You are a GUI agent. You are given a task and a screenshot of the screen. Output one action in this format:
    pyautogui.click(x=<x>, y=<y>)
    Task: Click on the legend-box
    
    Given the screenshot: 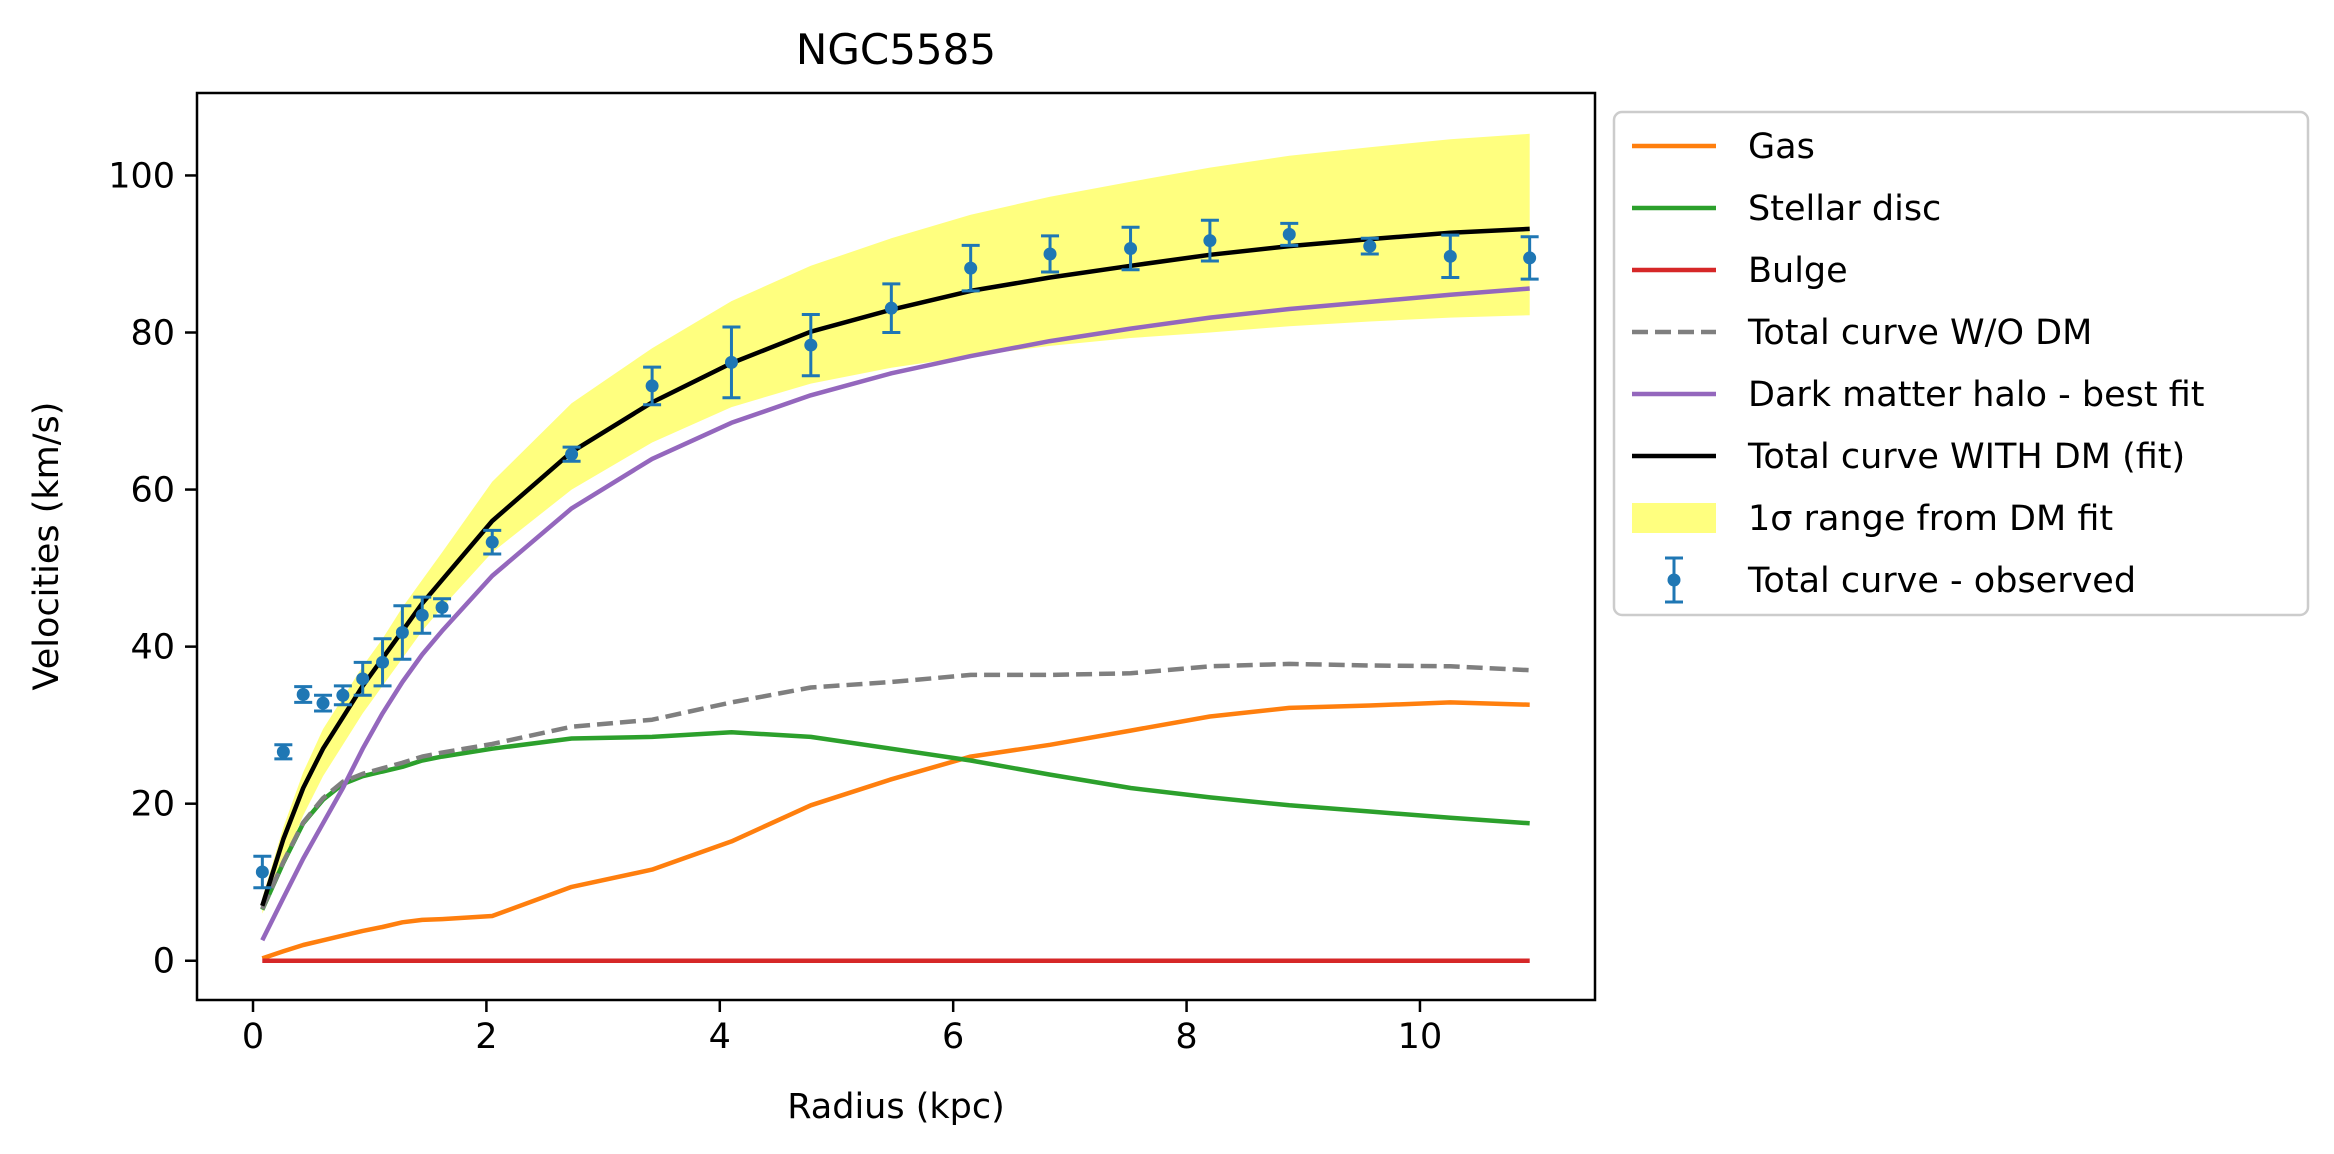 What is the action you would take?
    pyautogui.click(x=1961, y=363)
    